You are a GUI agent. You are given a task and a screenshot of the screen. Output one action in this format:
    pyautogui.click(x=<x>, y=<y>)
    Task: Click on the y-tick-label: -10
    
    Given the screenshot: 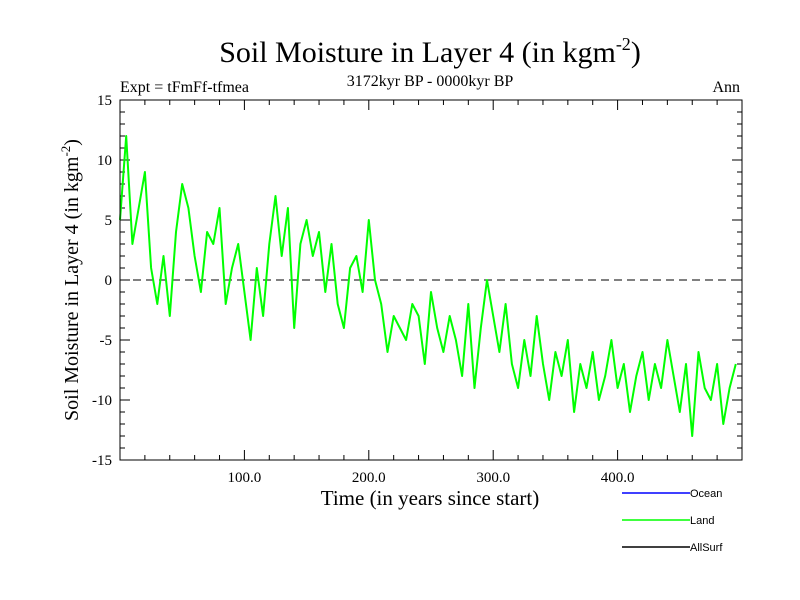 What is the action you would take?
    pyautogui.click(x=102, y=401)
    